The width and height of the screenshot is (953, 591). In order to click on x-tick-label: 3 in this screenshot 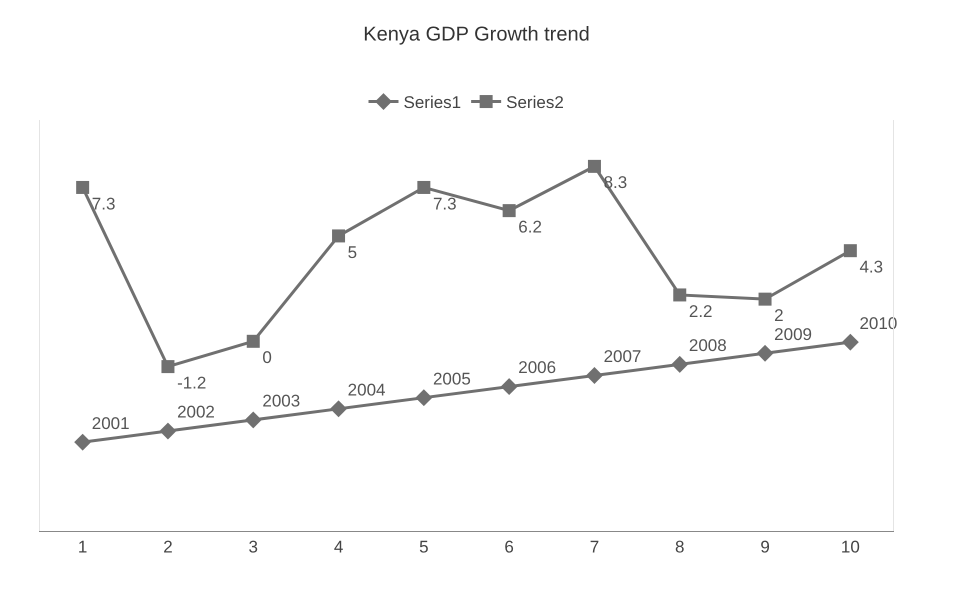, I will do `click(253, 546)`.